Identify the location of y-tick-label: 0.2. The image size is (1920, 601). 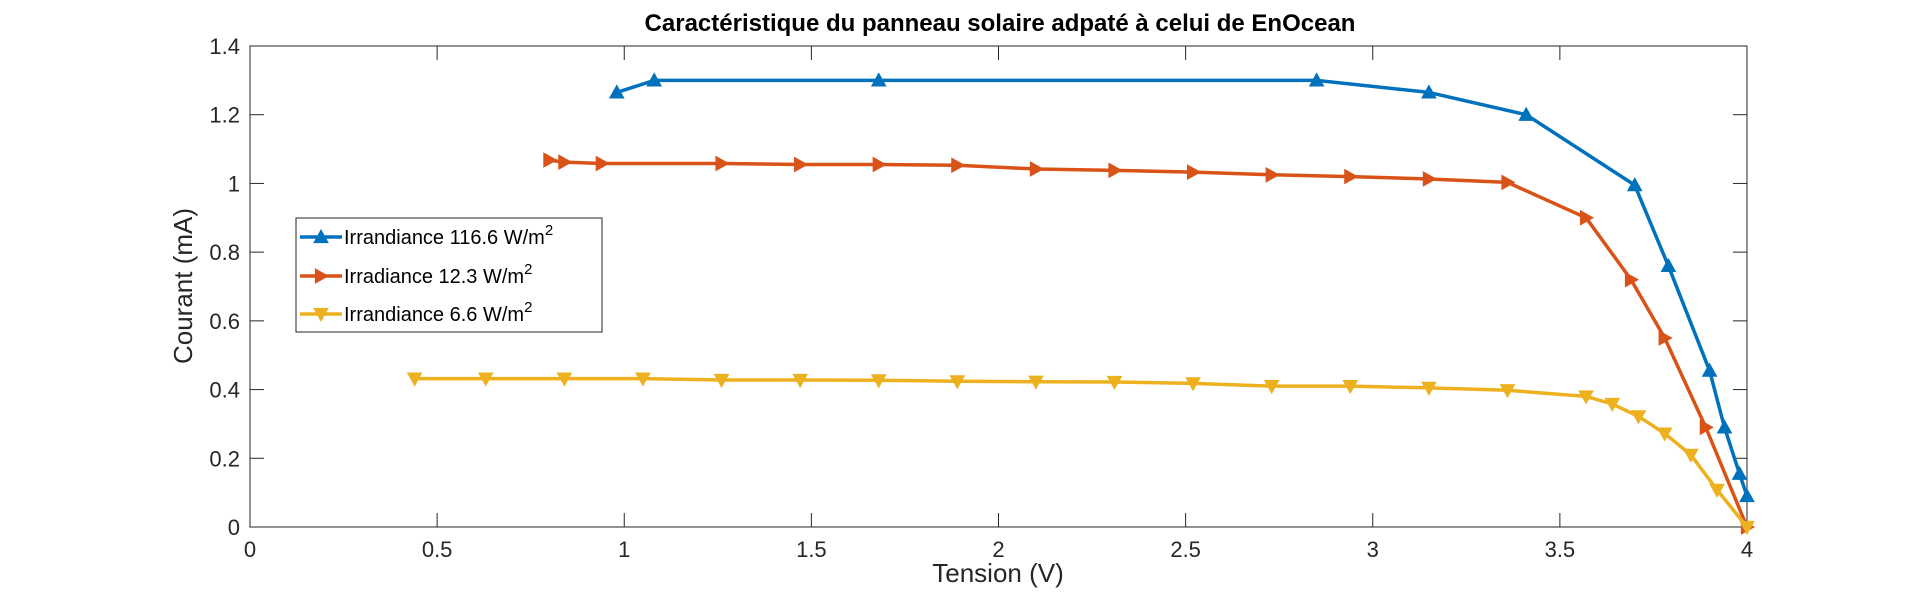
(224, 458).